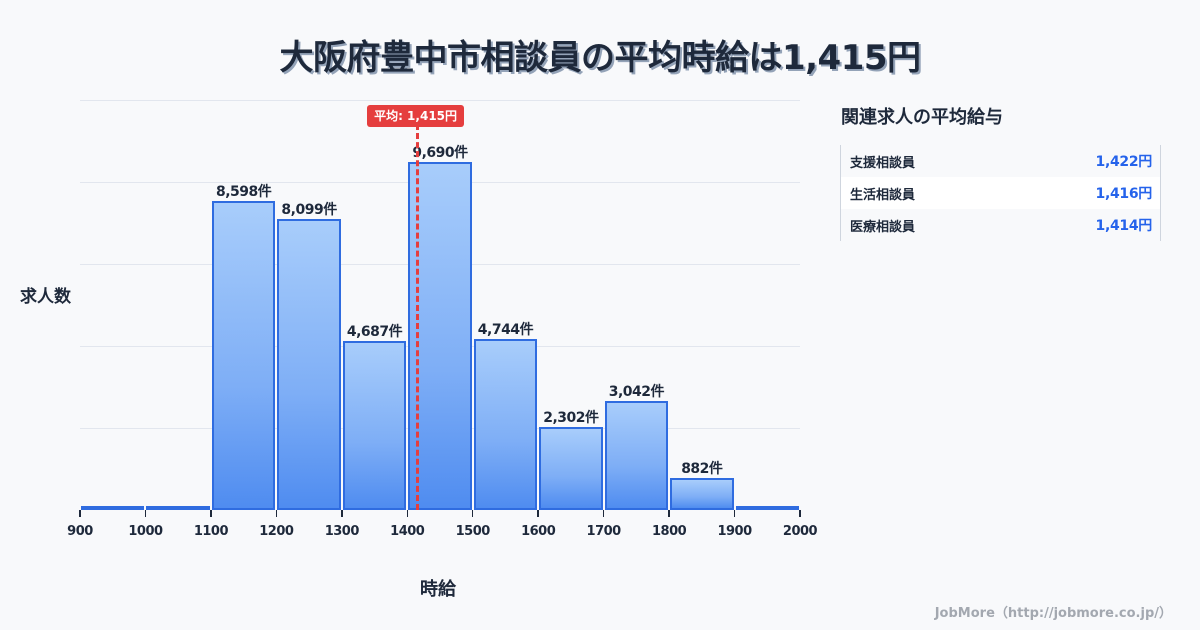 Image resolution: width=1200 pixels, height=630 pixels. What do you see at coordinates (374, 332) in the screenshot?
I see `bar-value-label: 4,687件` at bounding box center [374, 332].